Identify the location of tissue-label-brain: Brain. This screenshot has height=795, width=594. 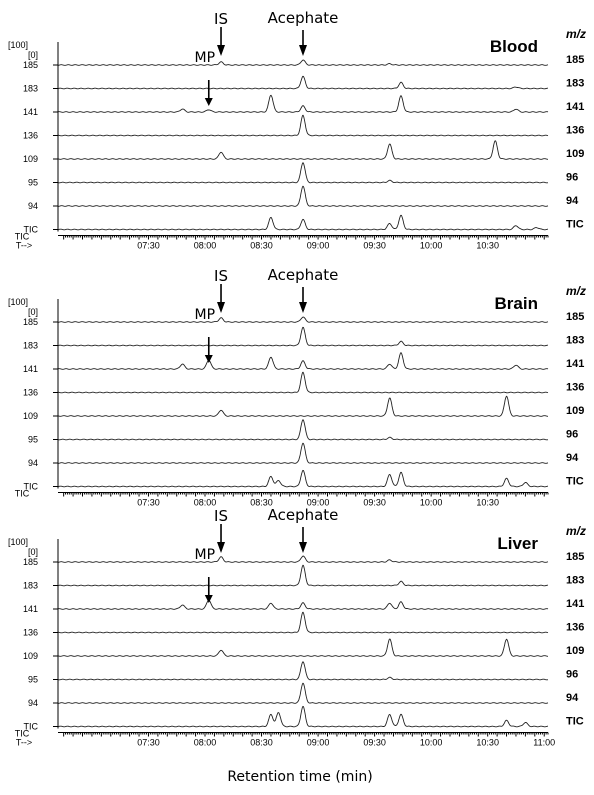
(516, 303).